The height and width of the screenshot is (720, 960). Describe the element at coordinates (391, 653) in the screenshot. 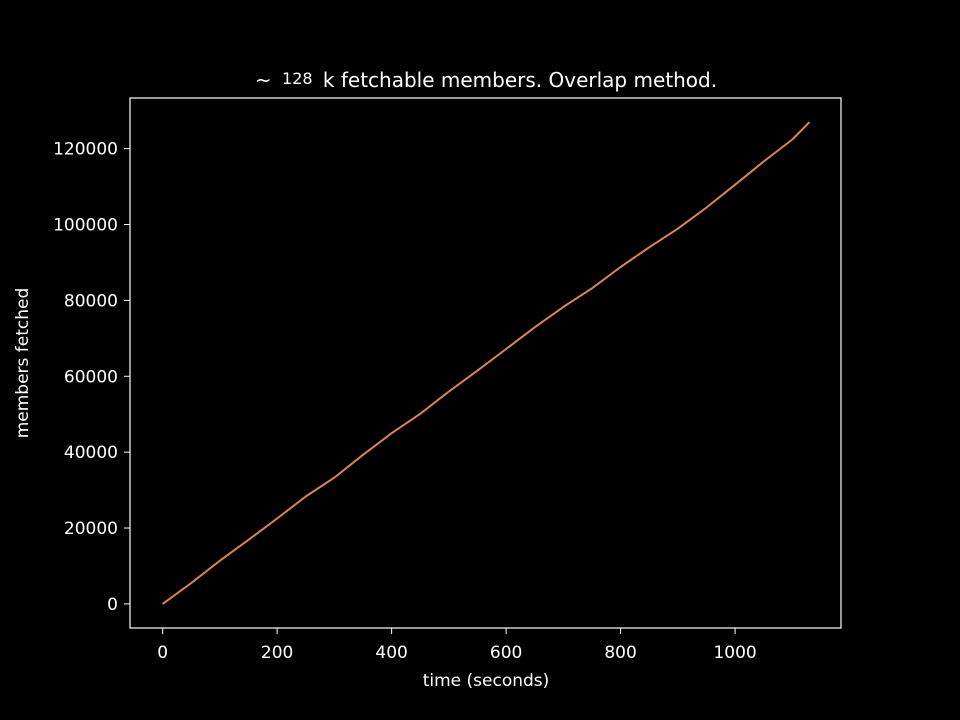

I see `x-tick-label: 400` at that location.